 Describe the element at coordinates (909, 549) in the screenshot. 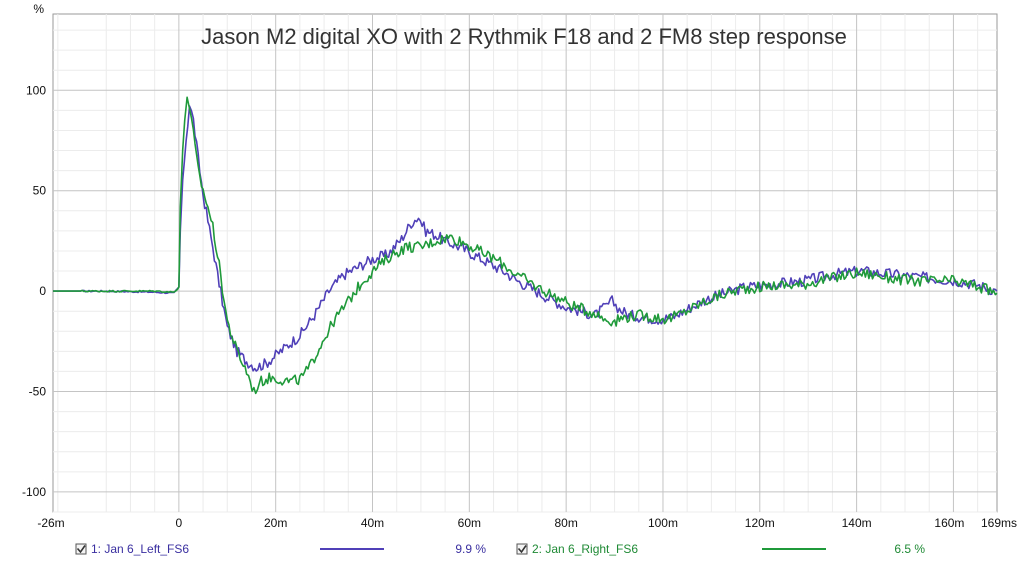

I see `legend-value-right: 6.5 %` at that location.